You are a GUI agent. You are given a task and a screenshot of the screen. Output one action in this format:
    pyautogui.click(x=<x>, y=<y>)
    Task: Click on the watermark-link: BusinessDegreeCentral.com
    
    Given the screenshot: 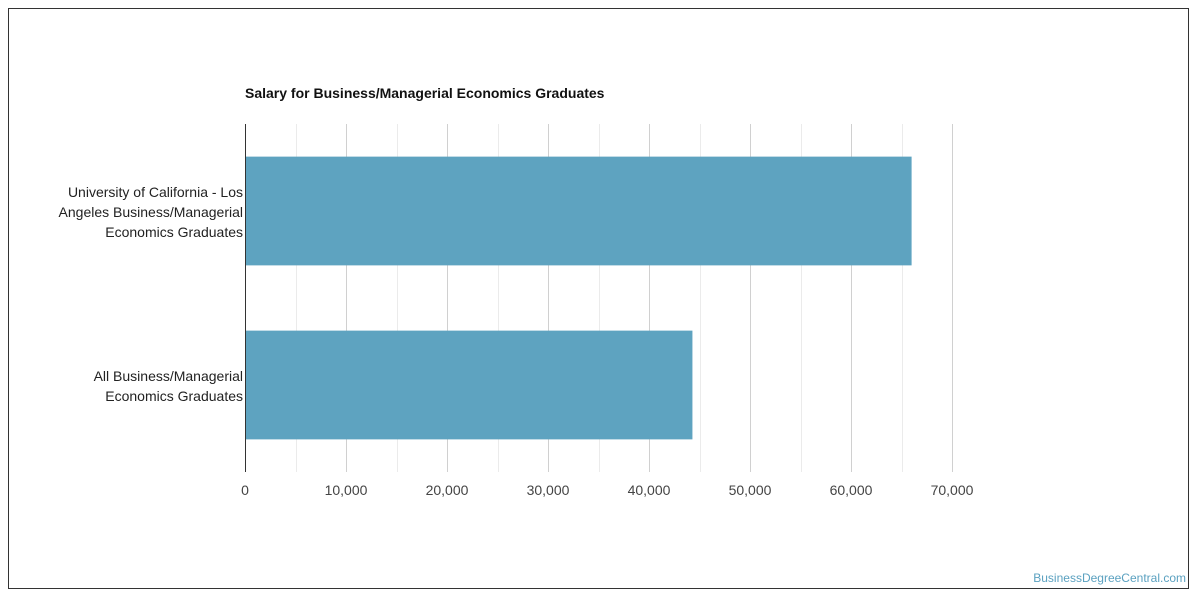 What is the action you would take?
    pyautogui.click(x=1109, y=578)
    